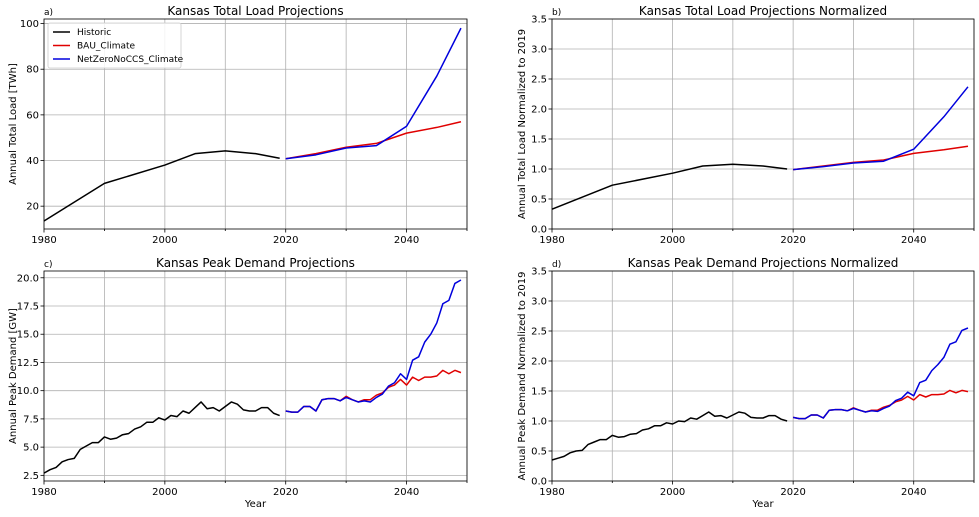  What do you see at coordinates (556, 13) in the screenshot?
I see `panel-label: b)` at bounding box center [556, 13].